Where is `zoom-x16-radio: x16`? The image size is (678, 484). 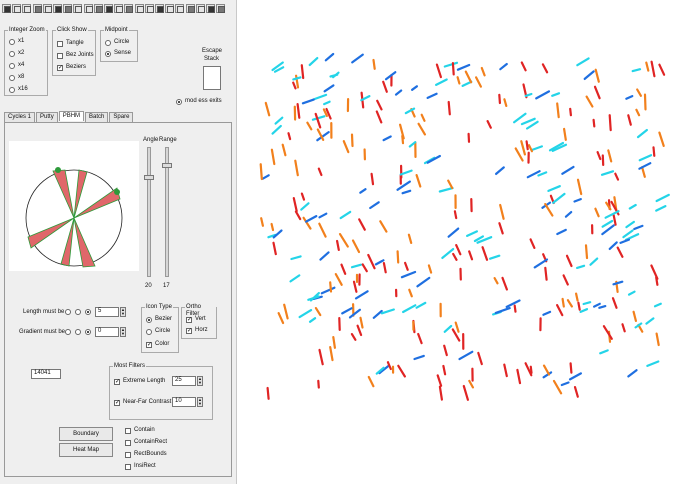 zoom-x16-radio: x16 is located at coordinates (18, 89).